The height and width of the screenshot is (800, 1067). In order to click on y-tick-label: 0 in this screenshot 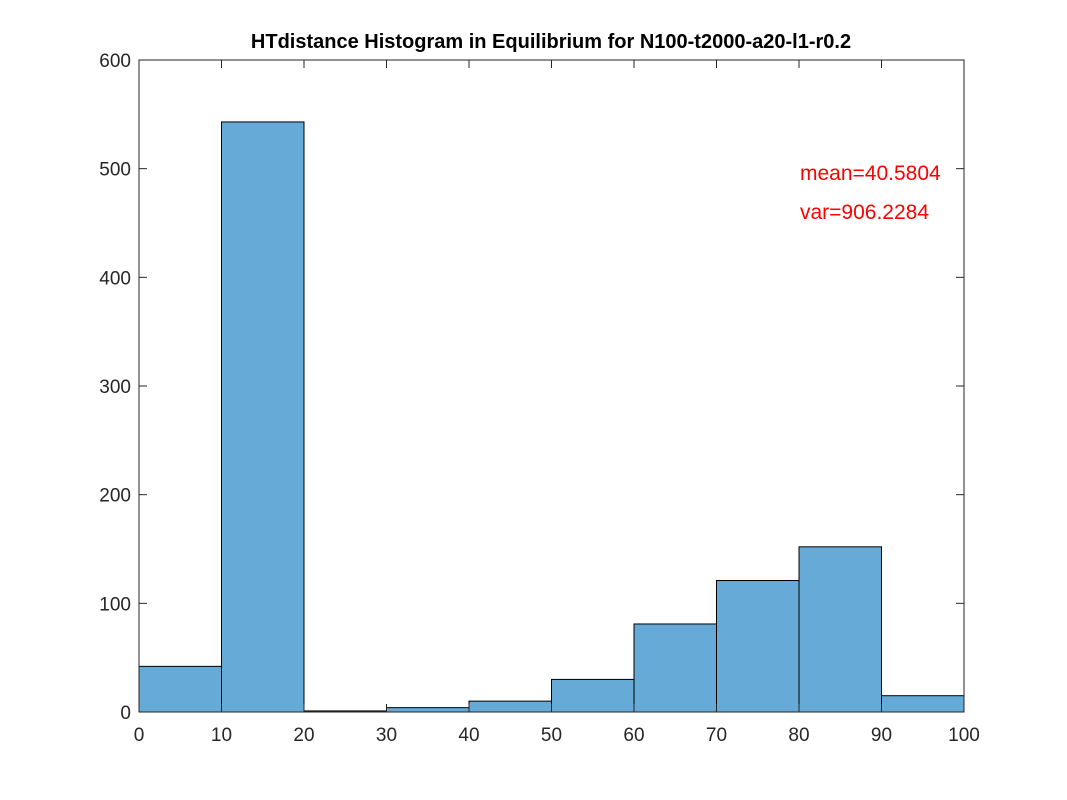, I will do `click(125, 713)`.